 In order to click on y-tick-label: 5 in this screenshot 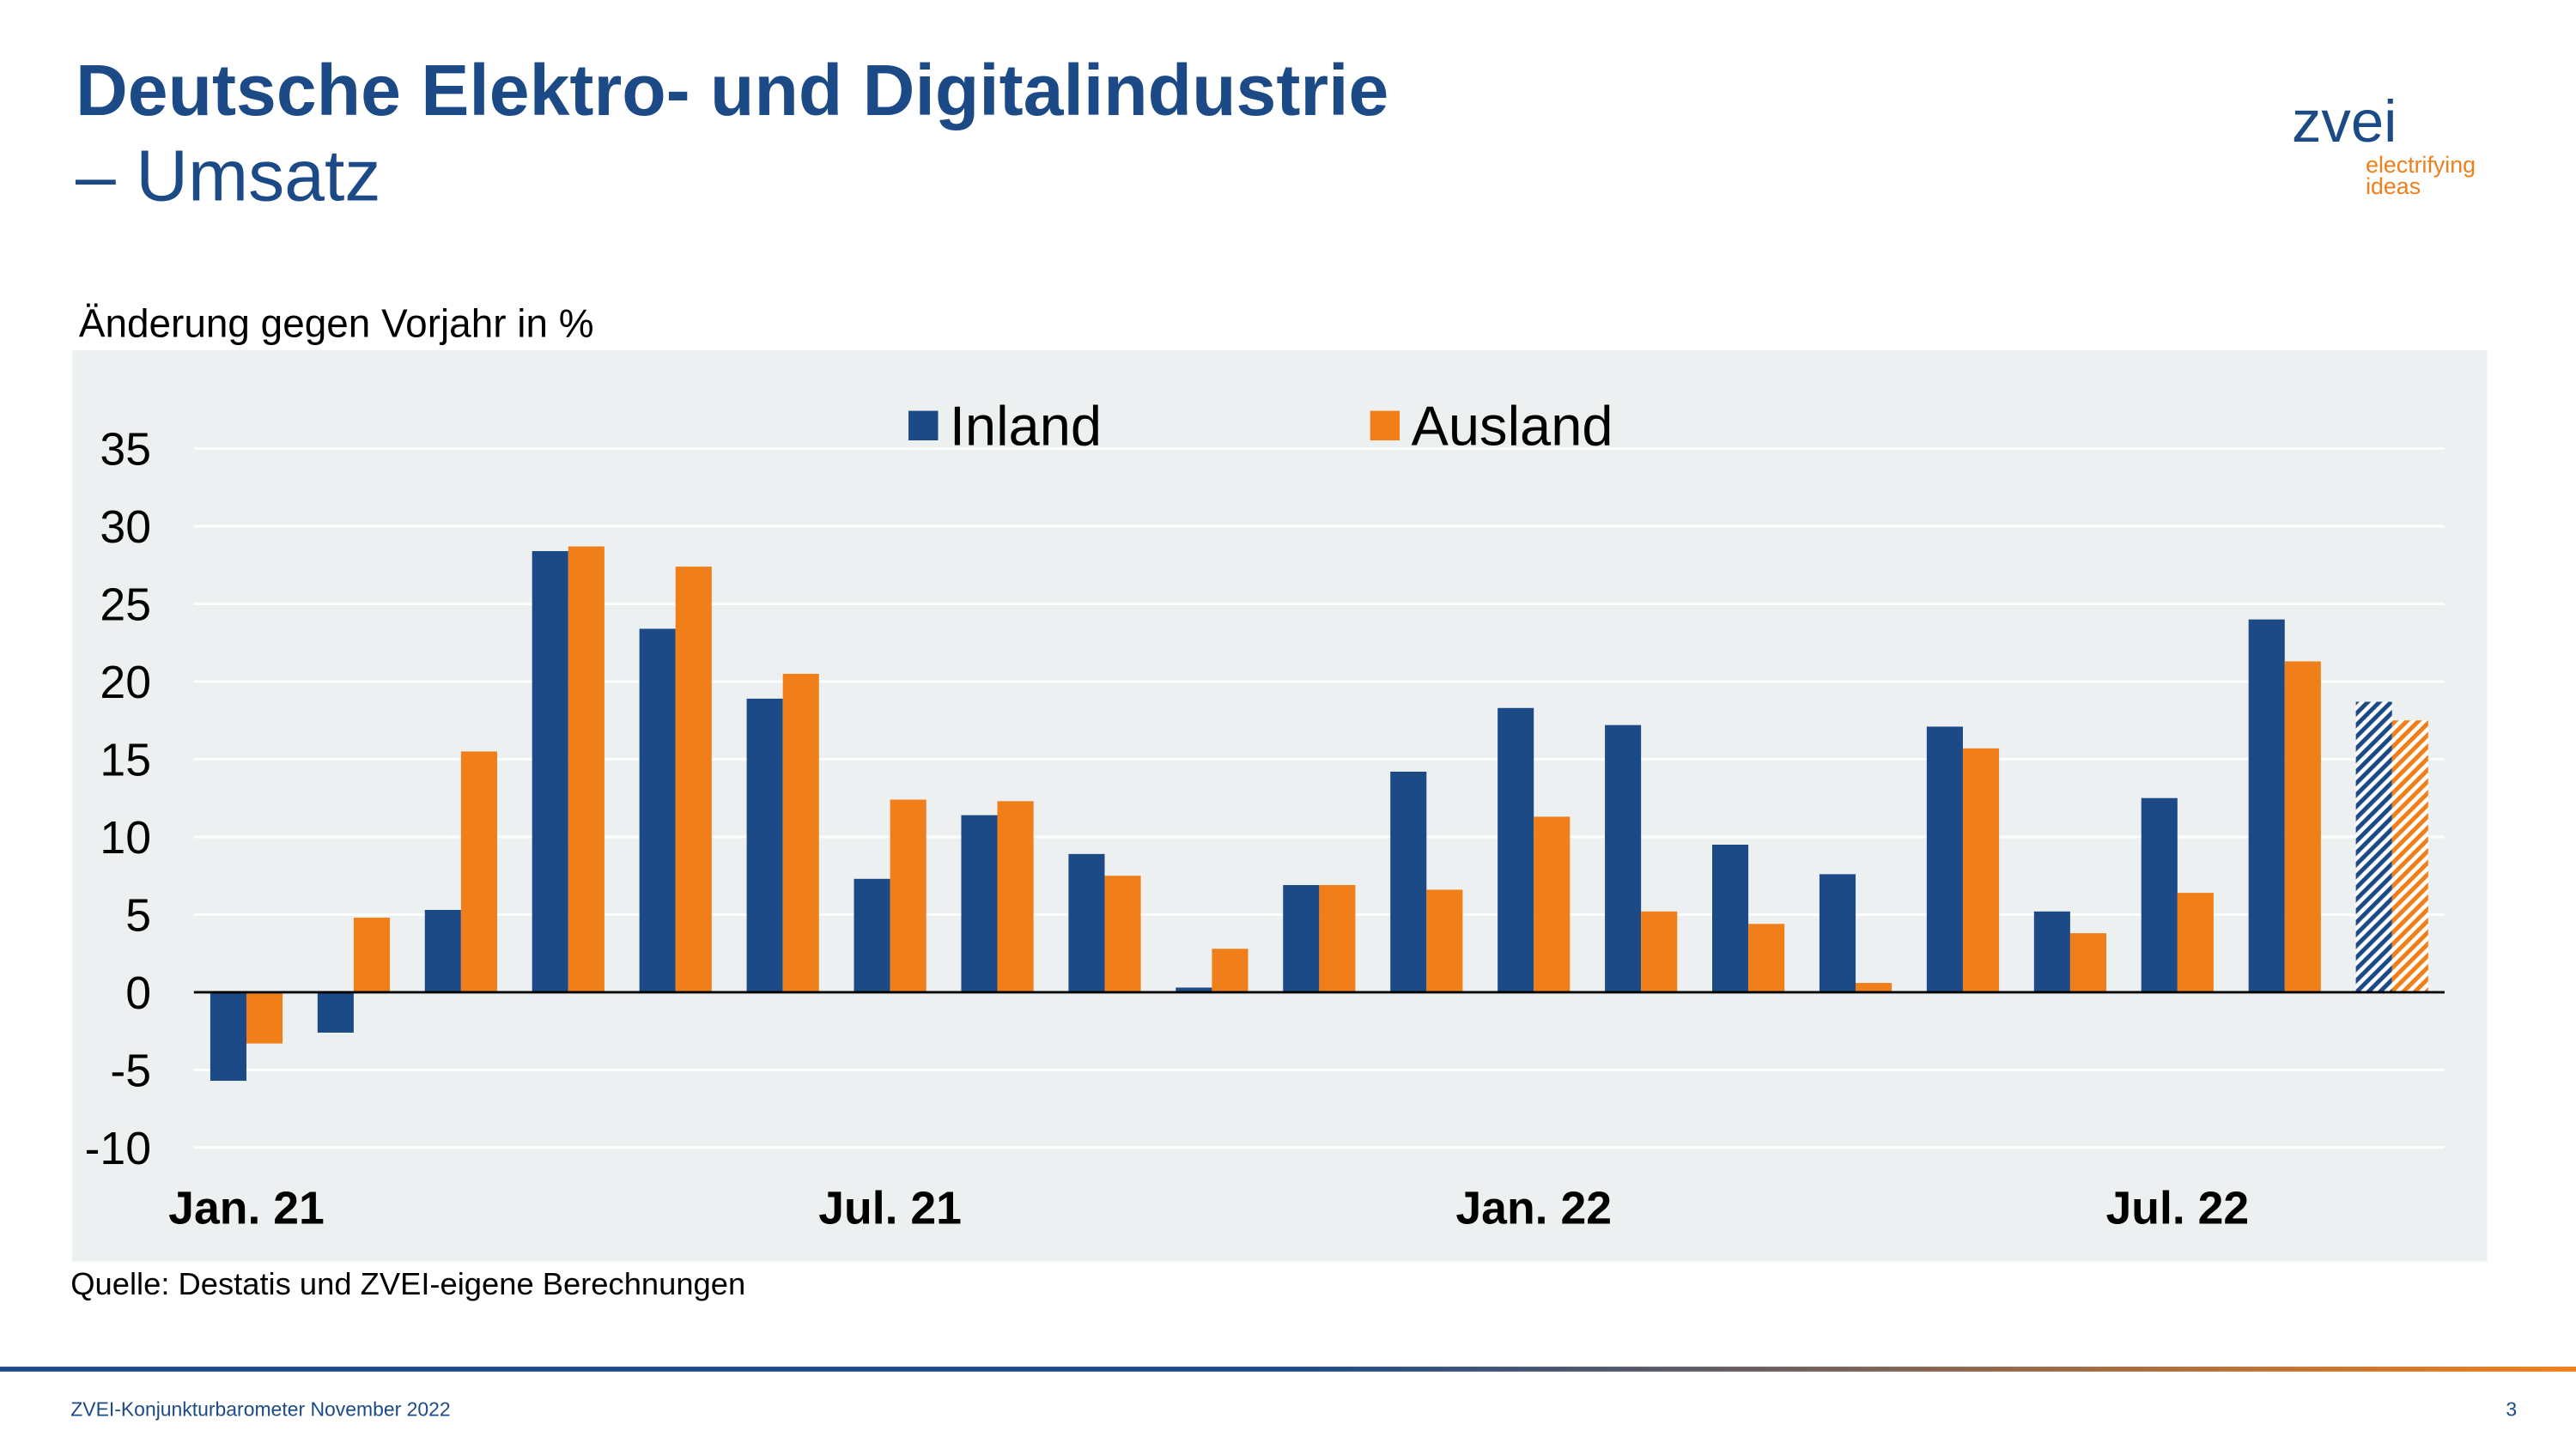, I will do `click(138, 916)`.